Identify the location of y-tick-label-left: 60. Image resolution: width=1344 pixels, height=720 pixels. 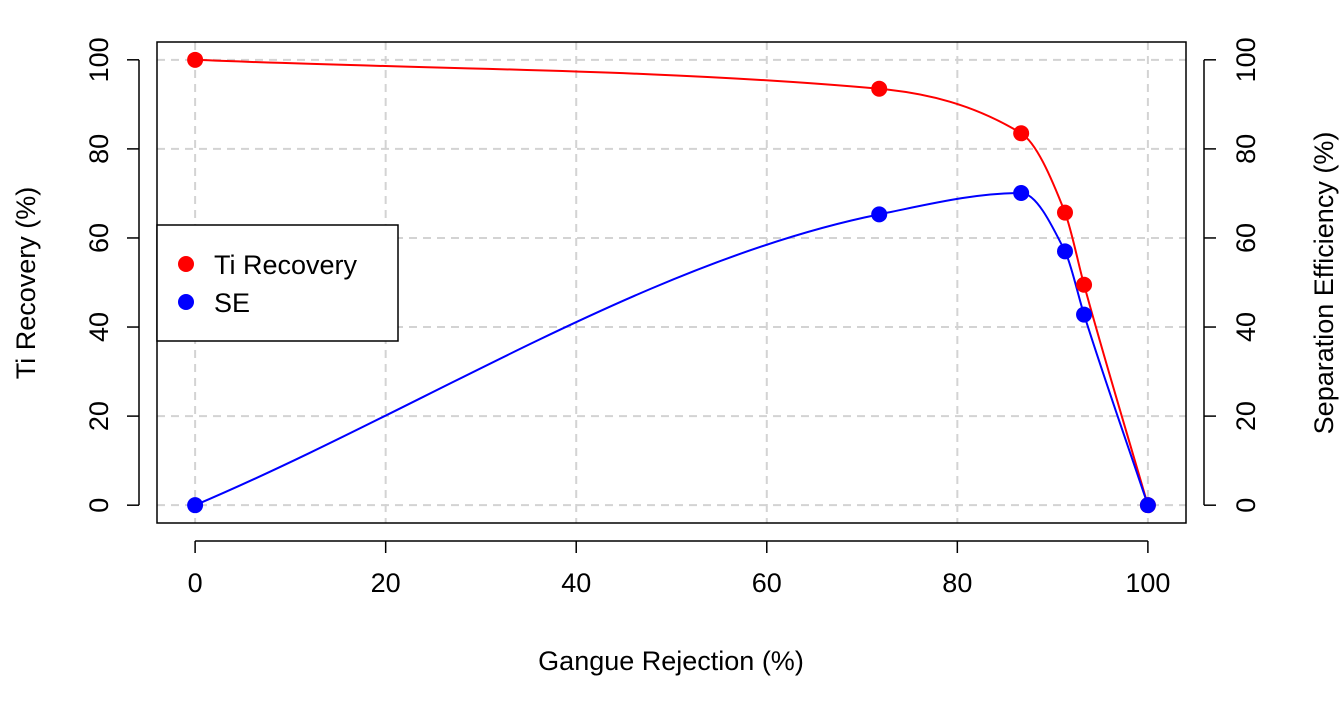
(99, 238).